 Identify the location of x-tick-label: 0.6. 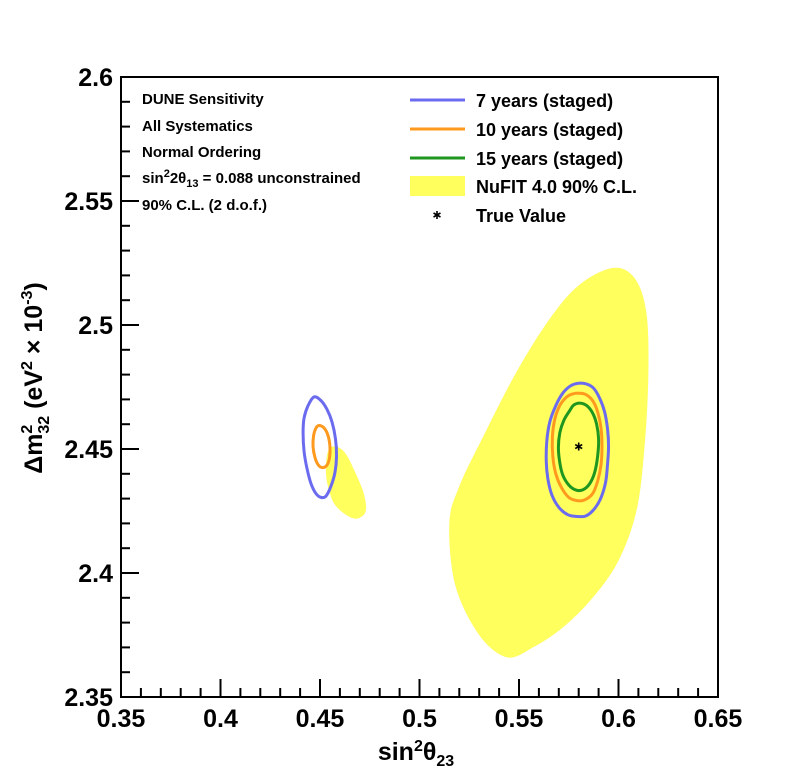
(618, 719).